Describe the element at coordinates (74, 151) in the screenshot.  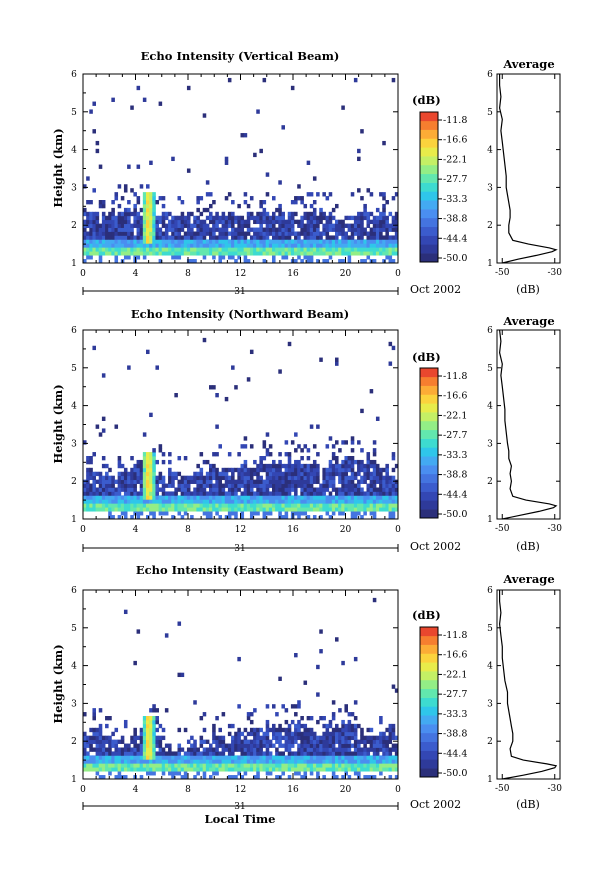
I see `y-tick-label: 4` at that location.